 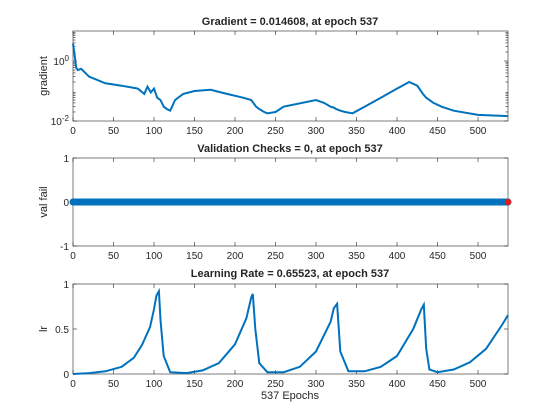 What do you see at coordinates (62, 330) in the screenshot?
I see `y-tick-label: 0.5` at bounding box center [62, 330].